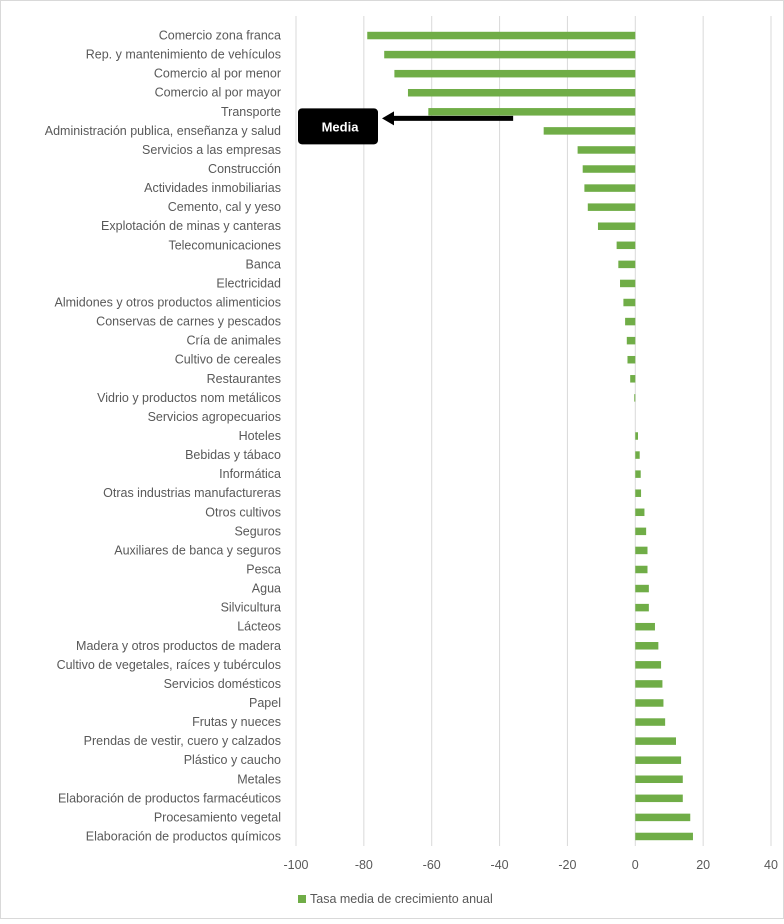 The width and height of the screenshot is (784, 924). What do you see at coordinates (232, 760) in the screenshot?
I see `category-label: Plástico y caucho` at bounding box center [232, 760].